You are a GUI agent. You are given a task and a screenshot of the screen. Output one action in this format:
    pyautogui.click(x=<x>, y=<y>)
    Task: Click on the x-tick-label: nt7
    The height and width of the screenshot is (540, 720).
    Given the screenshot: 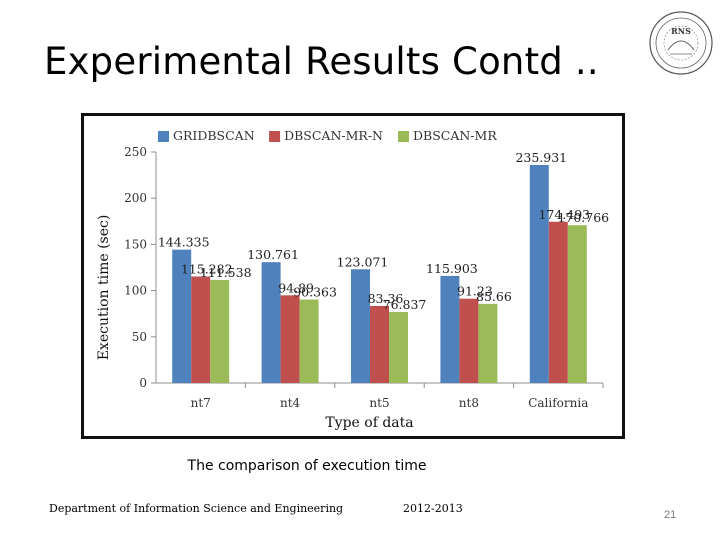 What is the action you would take?
    pyautogui.click(x=201, y=403)
    